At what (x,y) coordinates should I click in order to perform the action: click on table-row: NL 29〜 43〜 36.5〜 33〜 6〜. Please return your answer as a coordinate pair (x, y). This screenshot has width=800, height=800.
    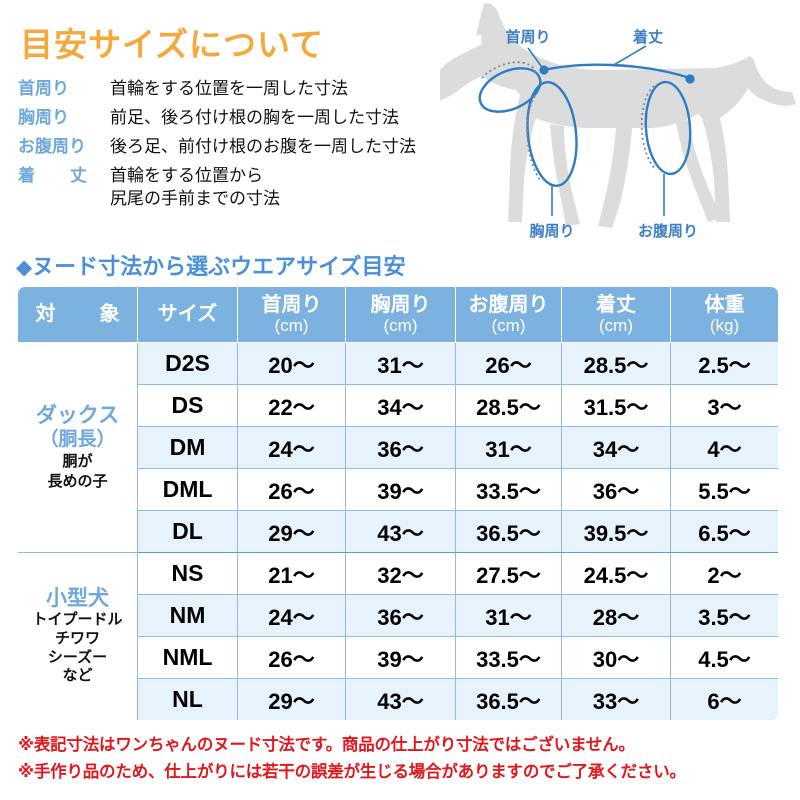
    Looking at the image, I should click on (398, 699).